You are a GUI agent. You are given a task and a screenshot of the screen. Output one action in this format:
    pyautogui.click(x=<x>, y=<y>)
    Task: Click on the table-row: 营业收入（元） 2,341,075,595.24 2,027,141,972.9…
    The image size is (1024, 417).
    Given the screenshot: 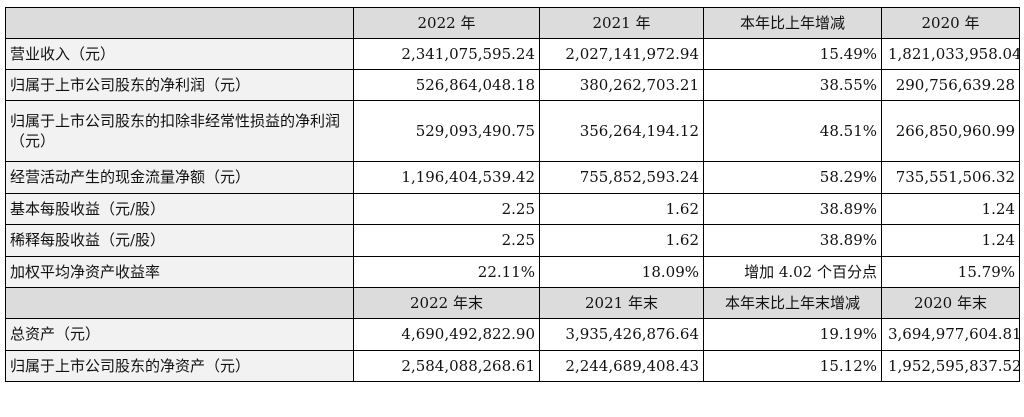 What is the action you would take?
    pyautogui.click(x=512, y=54)
    